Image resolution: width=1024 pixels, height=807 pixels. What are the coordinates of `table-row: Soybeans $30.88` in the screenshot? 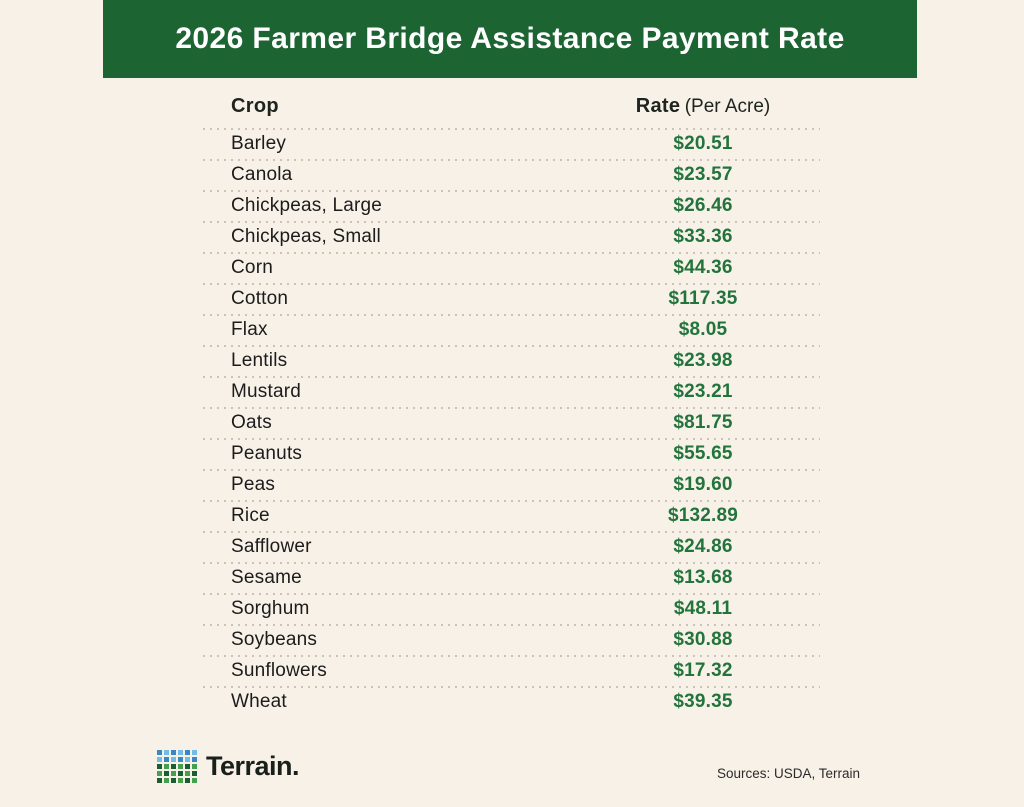 It's located at (511, 639).